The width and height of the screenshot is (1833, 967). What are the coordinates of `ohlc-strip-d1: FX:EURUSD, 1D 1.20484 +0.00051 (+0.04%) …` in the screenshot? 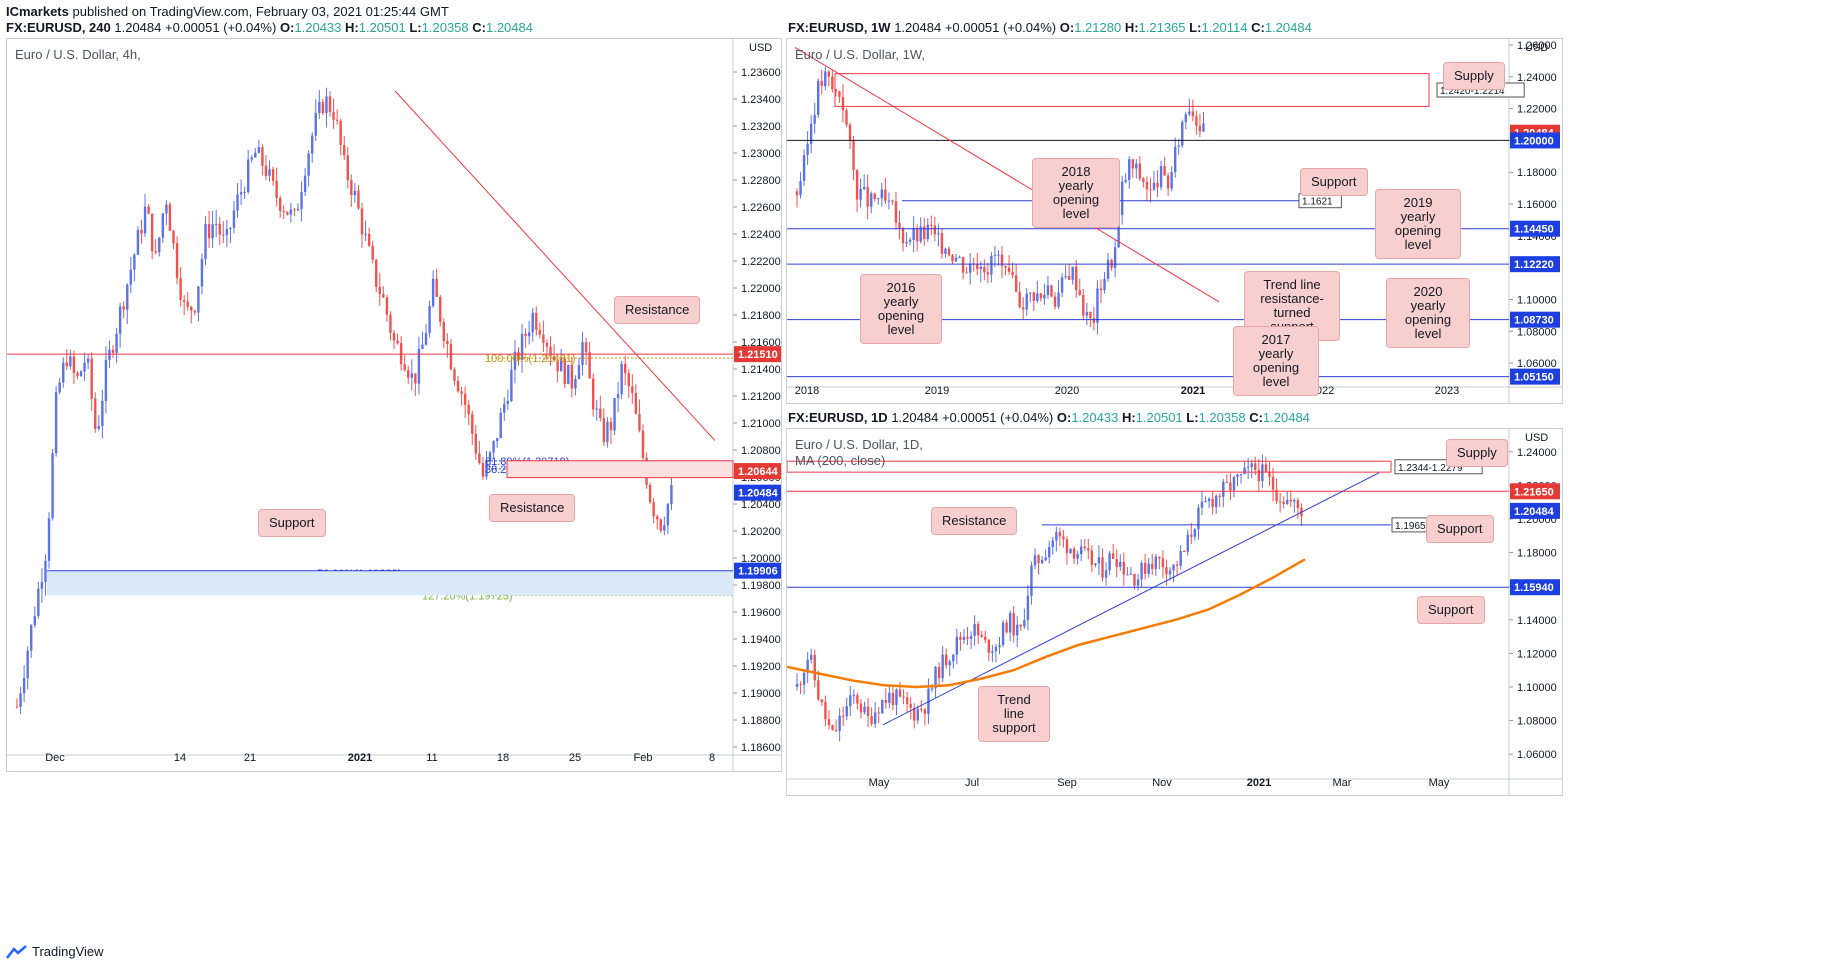 It's located at (1049, 417).